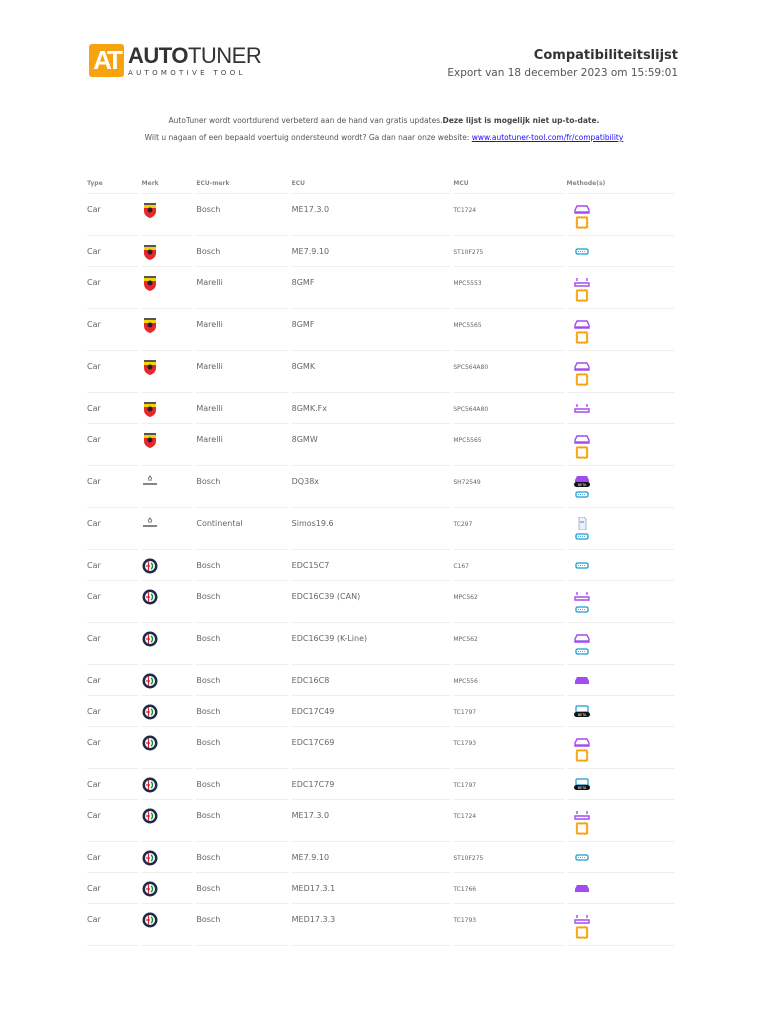 The image size is (768, 1024). Describe the element at coordinates (150, 367) in the screenshot. I see `abarth-logo-icon` at that location.